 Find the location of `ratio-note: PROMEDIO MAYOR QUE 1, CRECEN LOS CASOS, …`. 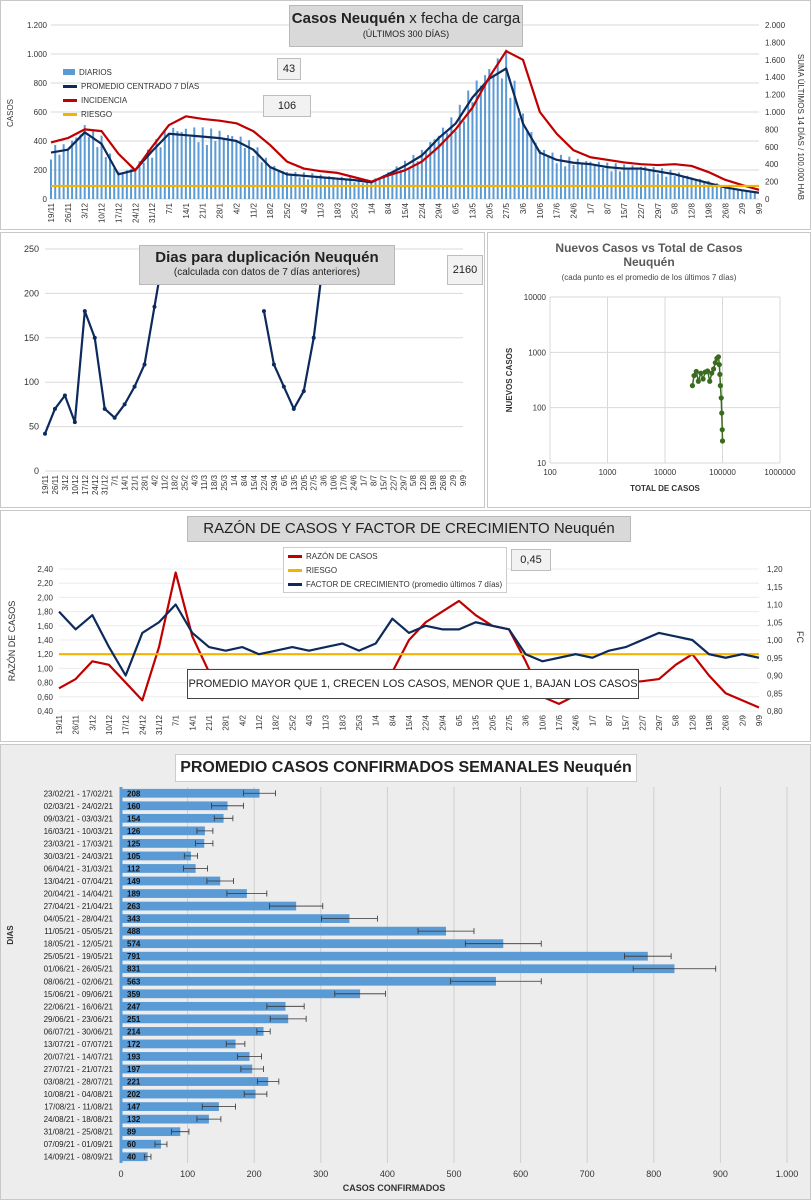

ratio-note: PROMEDIO MAYOR QUE 1, CRECEN LOS CASOS, … is located at coordinates (413, 684).